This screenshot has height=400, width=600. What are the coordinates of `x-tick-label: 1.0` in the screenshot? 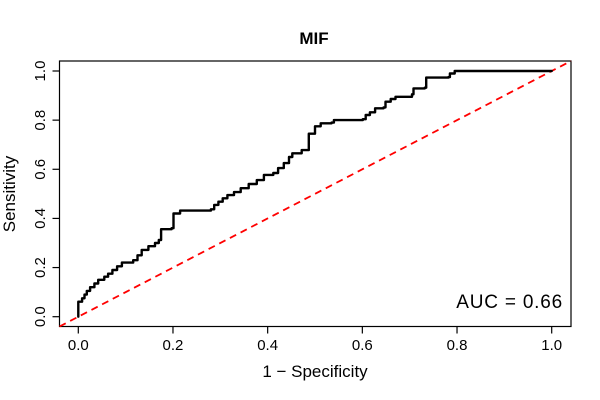 It's located at (551, 345).